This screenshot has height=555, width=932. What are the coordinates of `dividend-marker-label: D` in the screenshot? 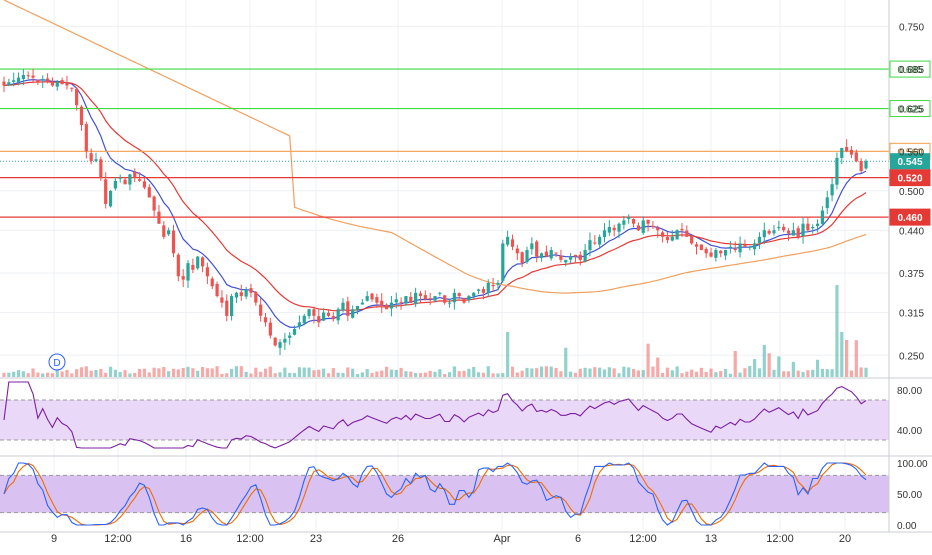 It's located at (56, 363).